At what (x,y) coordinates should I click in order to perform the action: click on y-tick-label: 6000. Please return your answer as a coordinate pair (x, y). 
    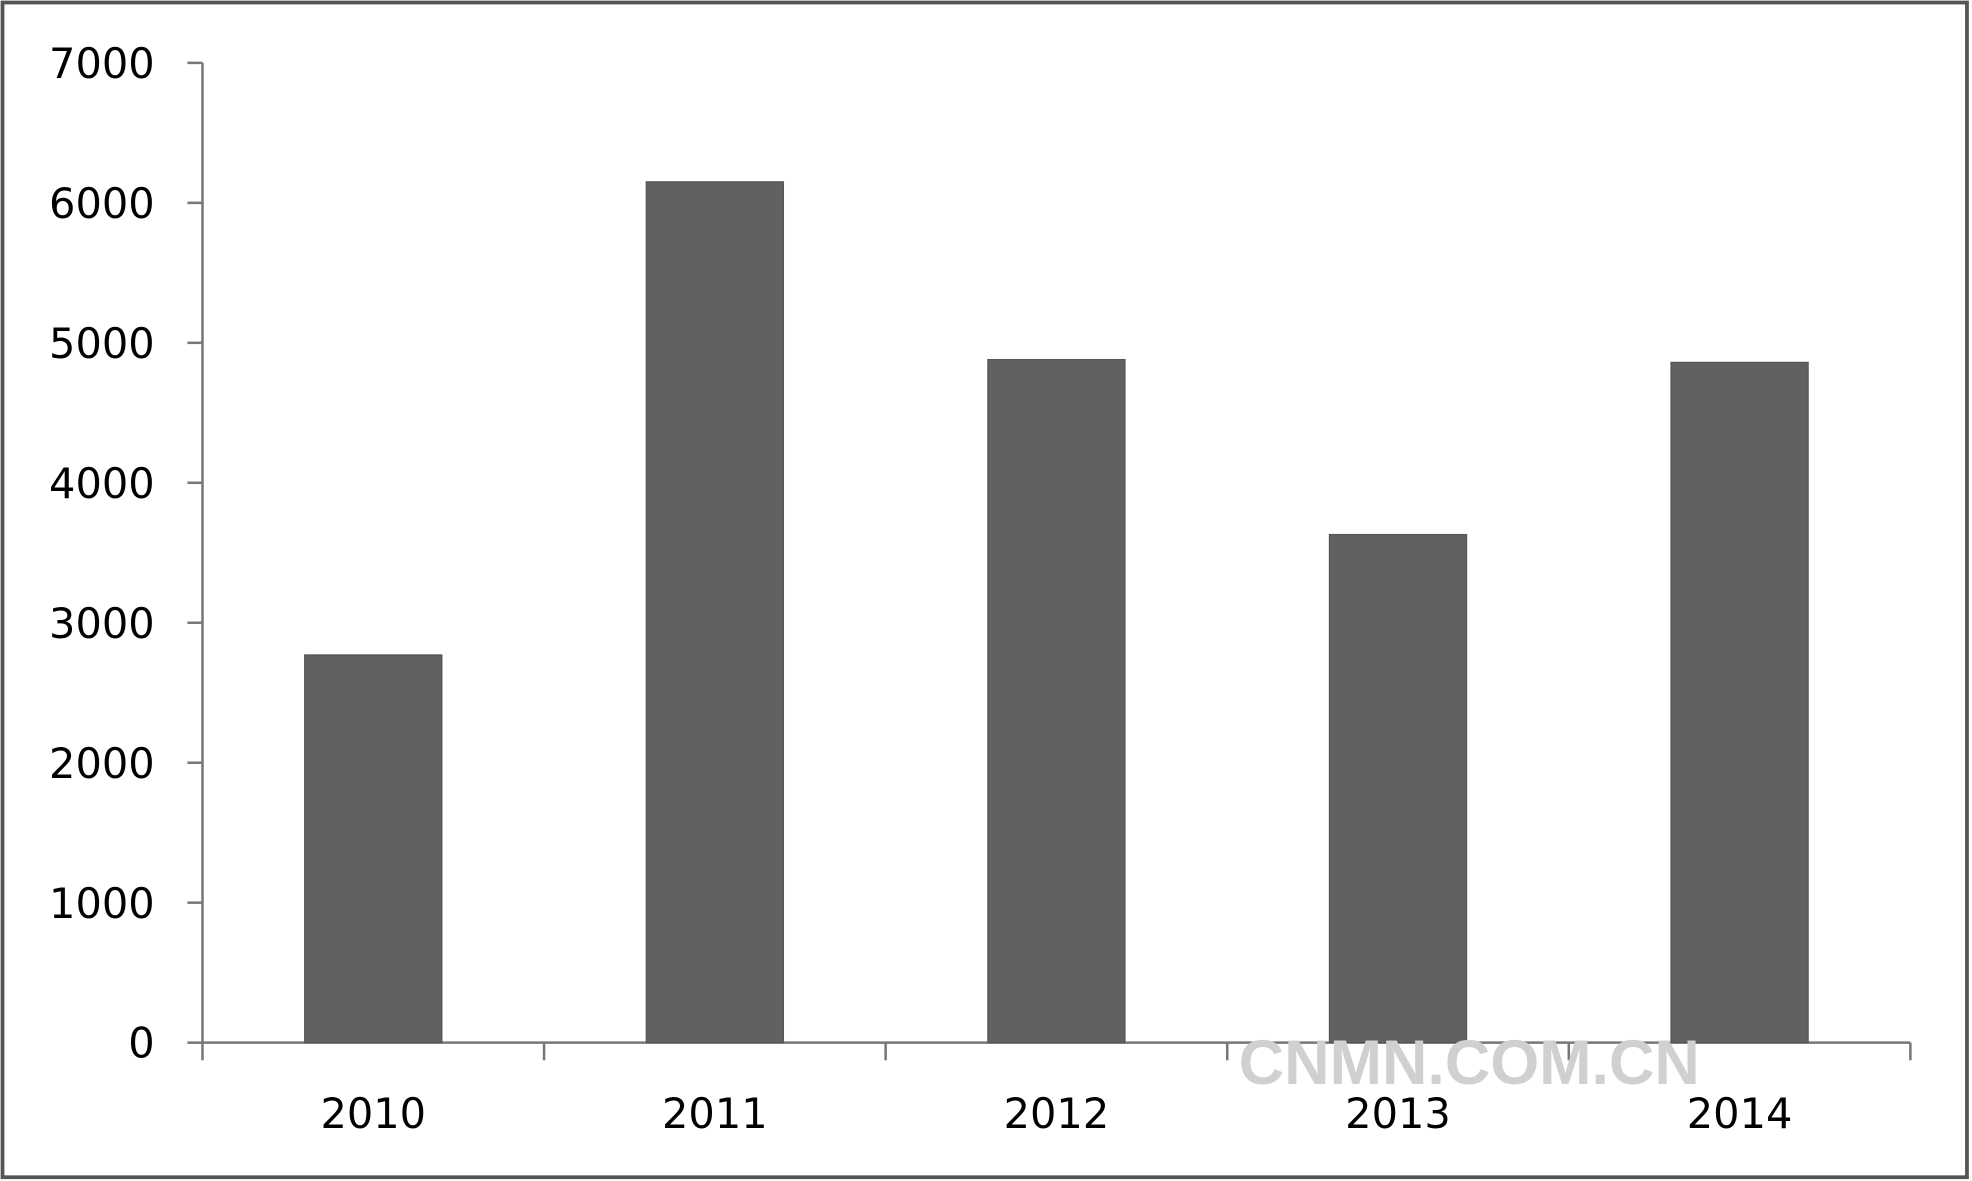
    Looking at the image, I should click on (102, 203).